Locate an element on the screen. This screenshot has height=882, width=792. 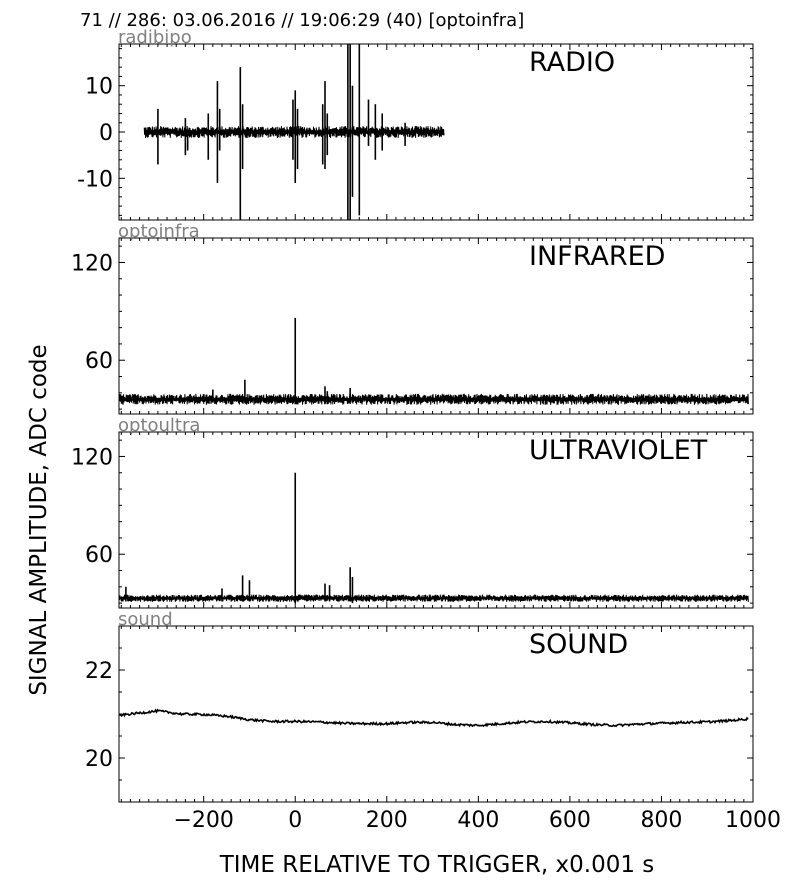
y-tick-label: 0 is located at coordinates (106, 133).